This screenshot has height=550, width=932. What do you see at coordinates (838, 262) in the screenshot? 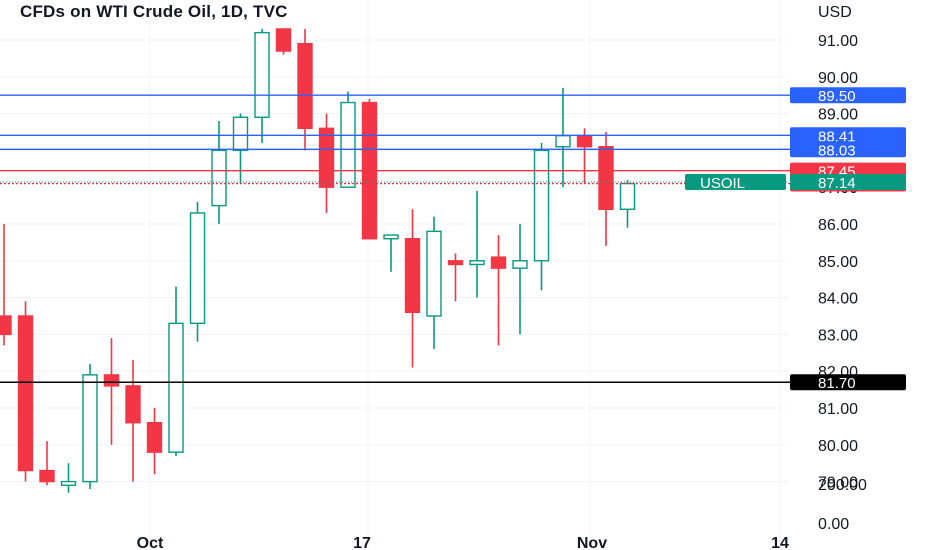
I see `y-tick-label: 85.00` at bounding box center [838, 262].